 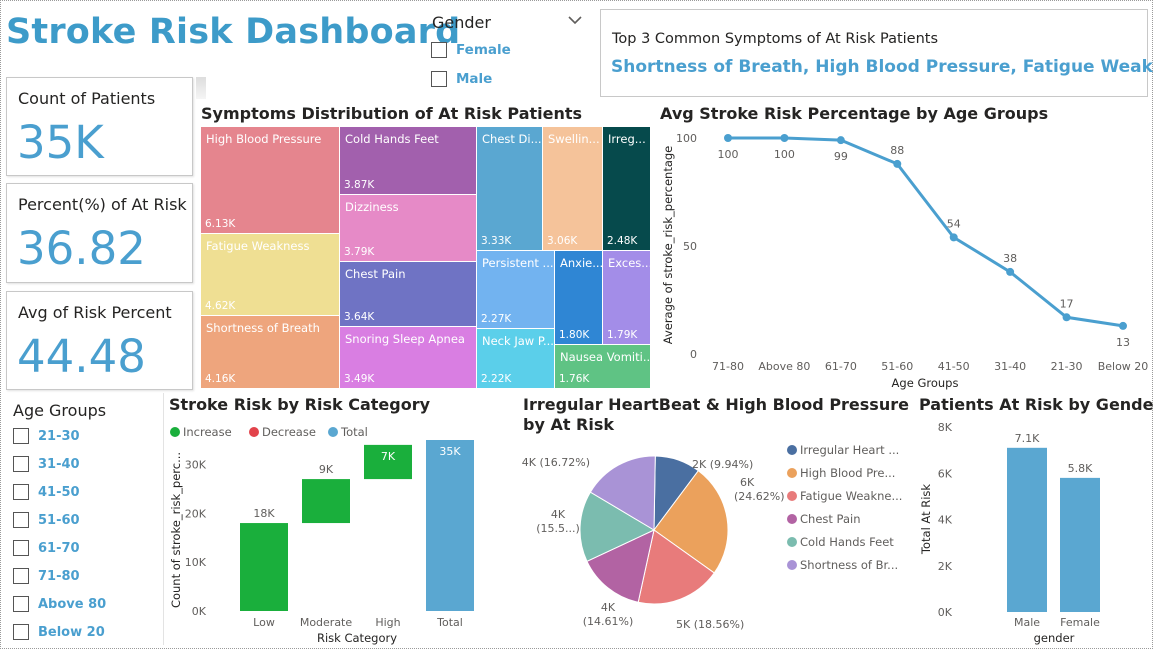 I want to click on x-tick-label: High, so click(x=387, y=622).